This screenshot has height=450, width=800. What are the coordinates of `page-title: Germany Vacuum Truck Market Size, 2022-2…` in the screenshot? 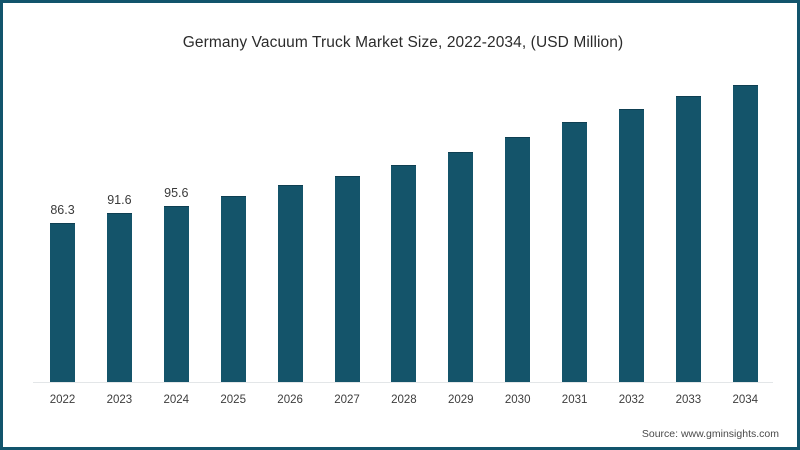 It's located at (403, 42).